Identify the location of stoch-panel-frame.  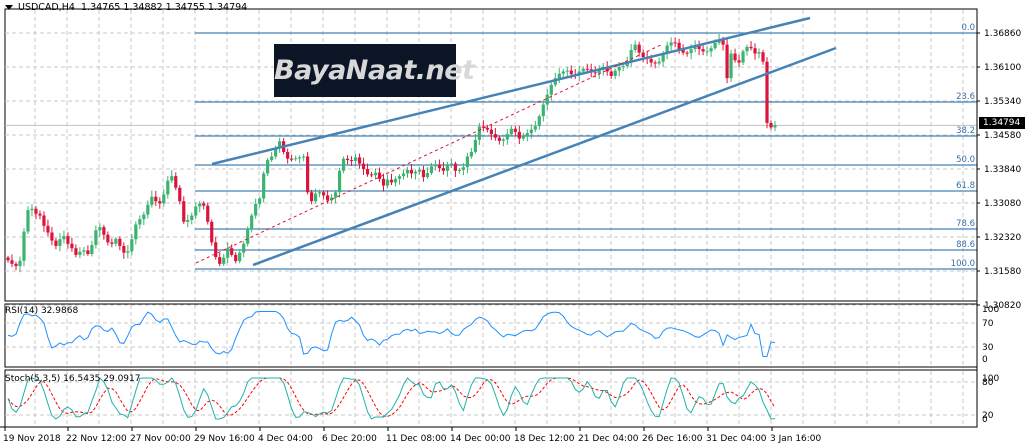
(491, 398).